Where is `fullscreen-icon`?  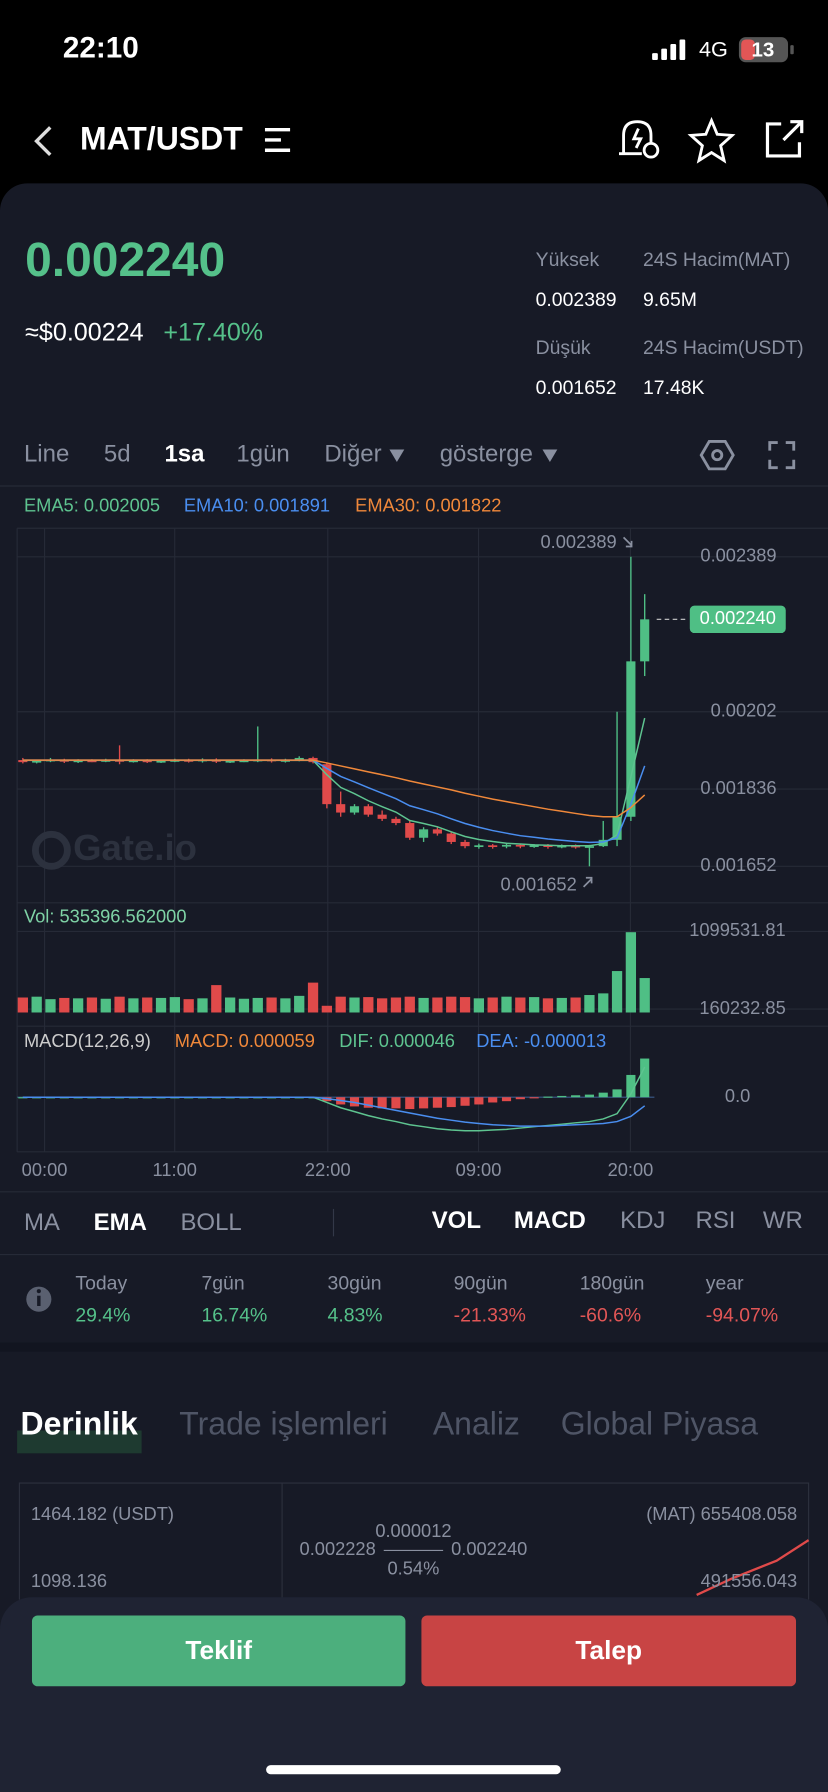 fullscreen-icon is located at coordinates (782, 455).